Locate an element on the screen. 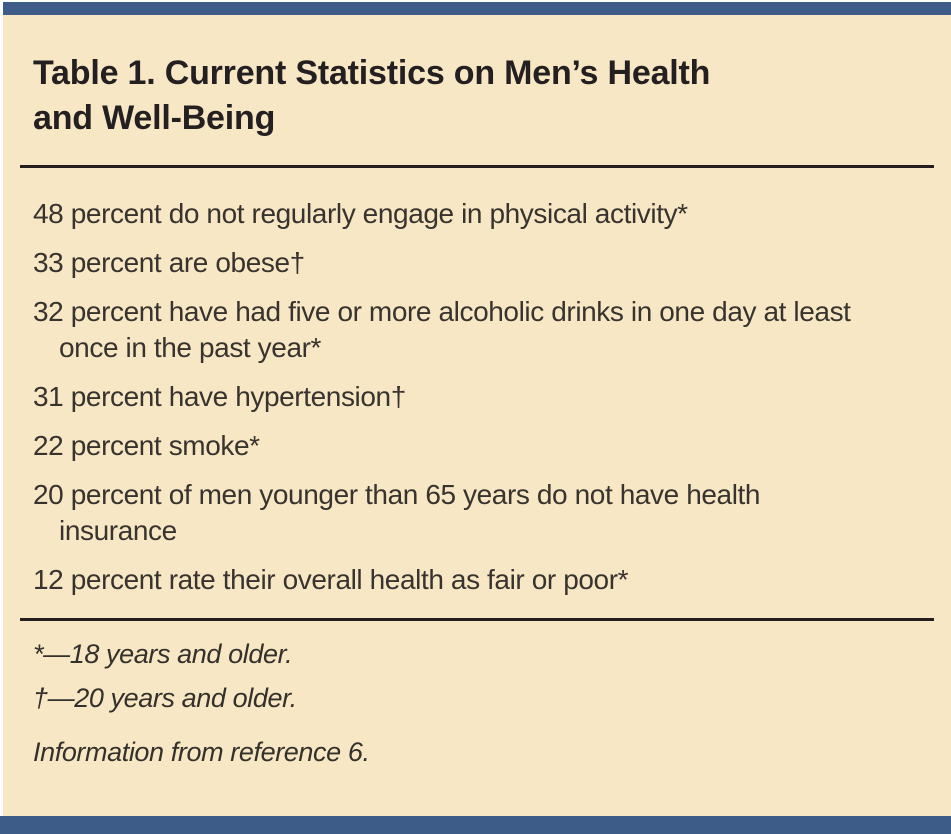 The image size is (951, 834). divider-top is located at coordinates (477, 166).